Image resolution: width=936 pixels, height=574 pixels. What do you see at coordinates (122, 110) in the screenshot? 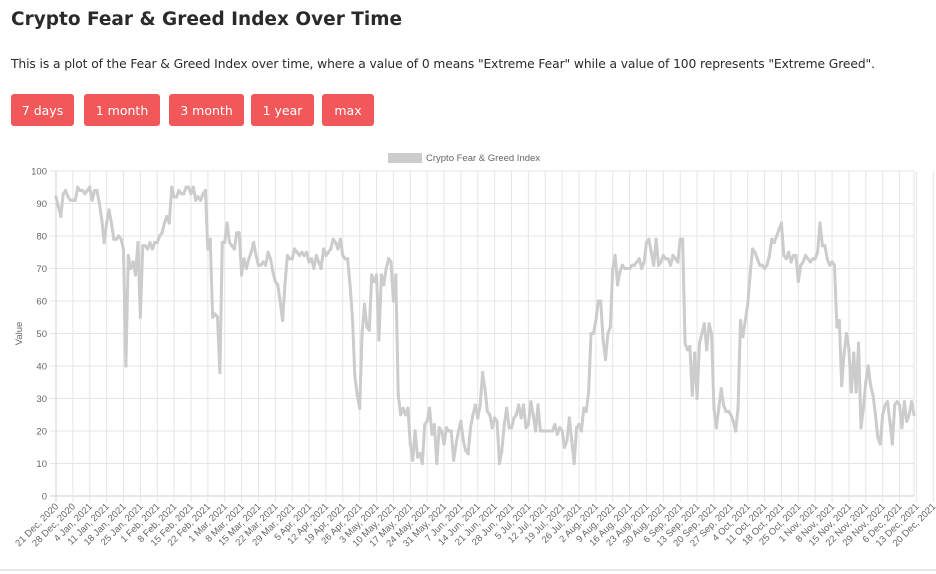
I see `range-1-month-button: 1 month` at bounding box center [122, 110].